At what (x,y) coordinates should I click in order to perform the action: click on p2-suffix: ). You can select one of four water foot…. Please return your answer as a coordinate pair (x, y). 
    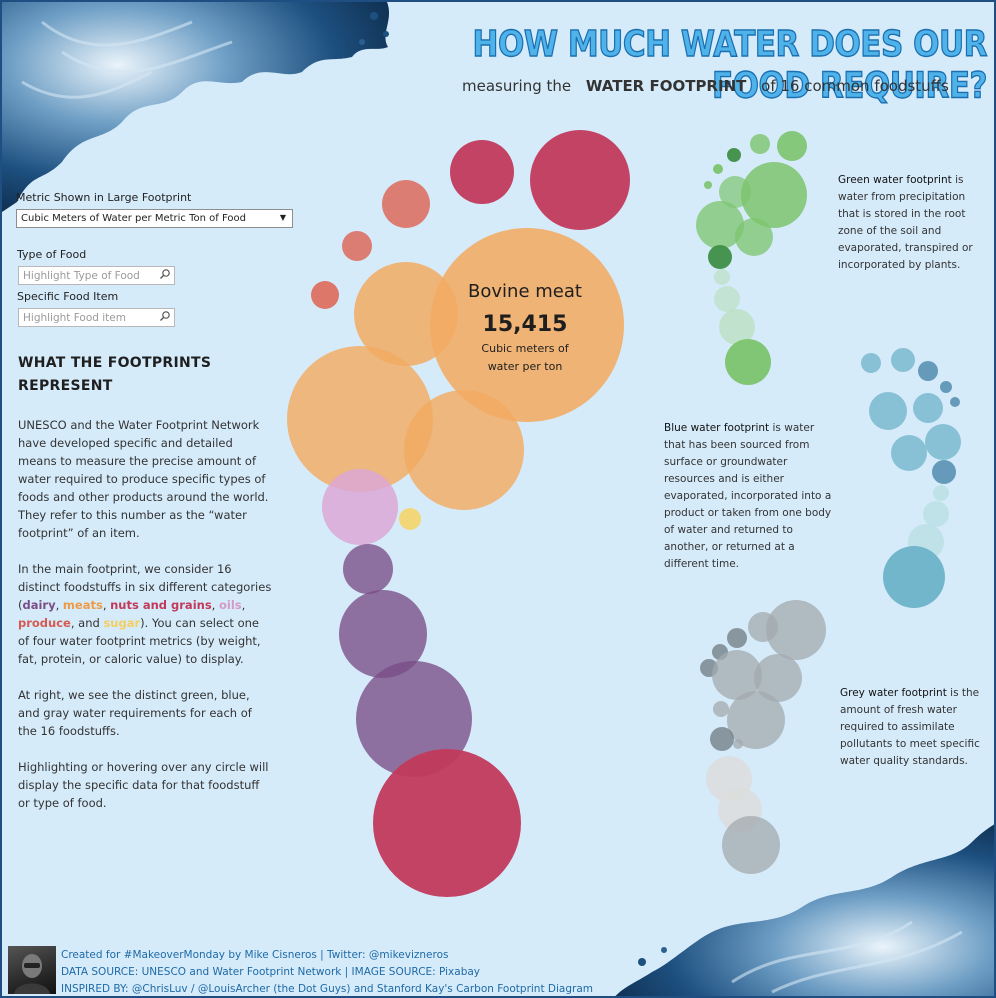
    Looking at the image, I should click on (139, 641).